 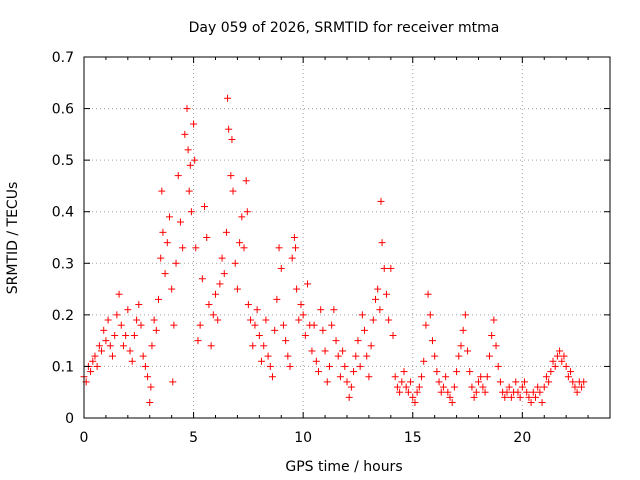 I want to click on x-tick-label: 0, so click(x=84, y=438).